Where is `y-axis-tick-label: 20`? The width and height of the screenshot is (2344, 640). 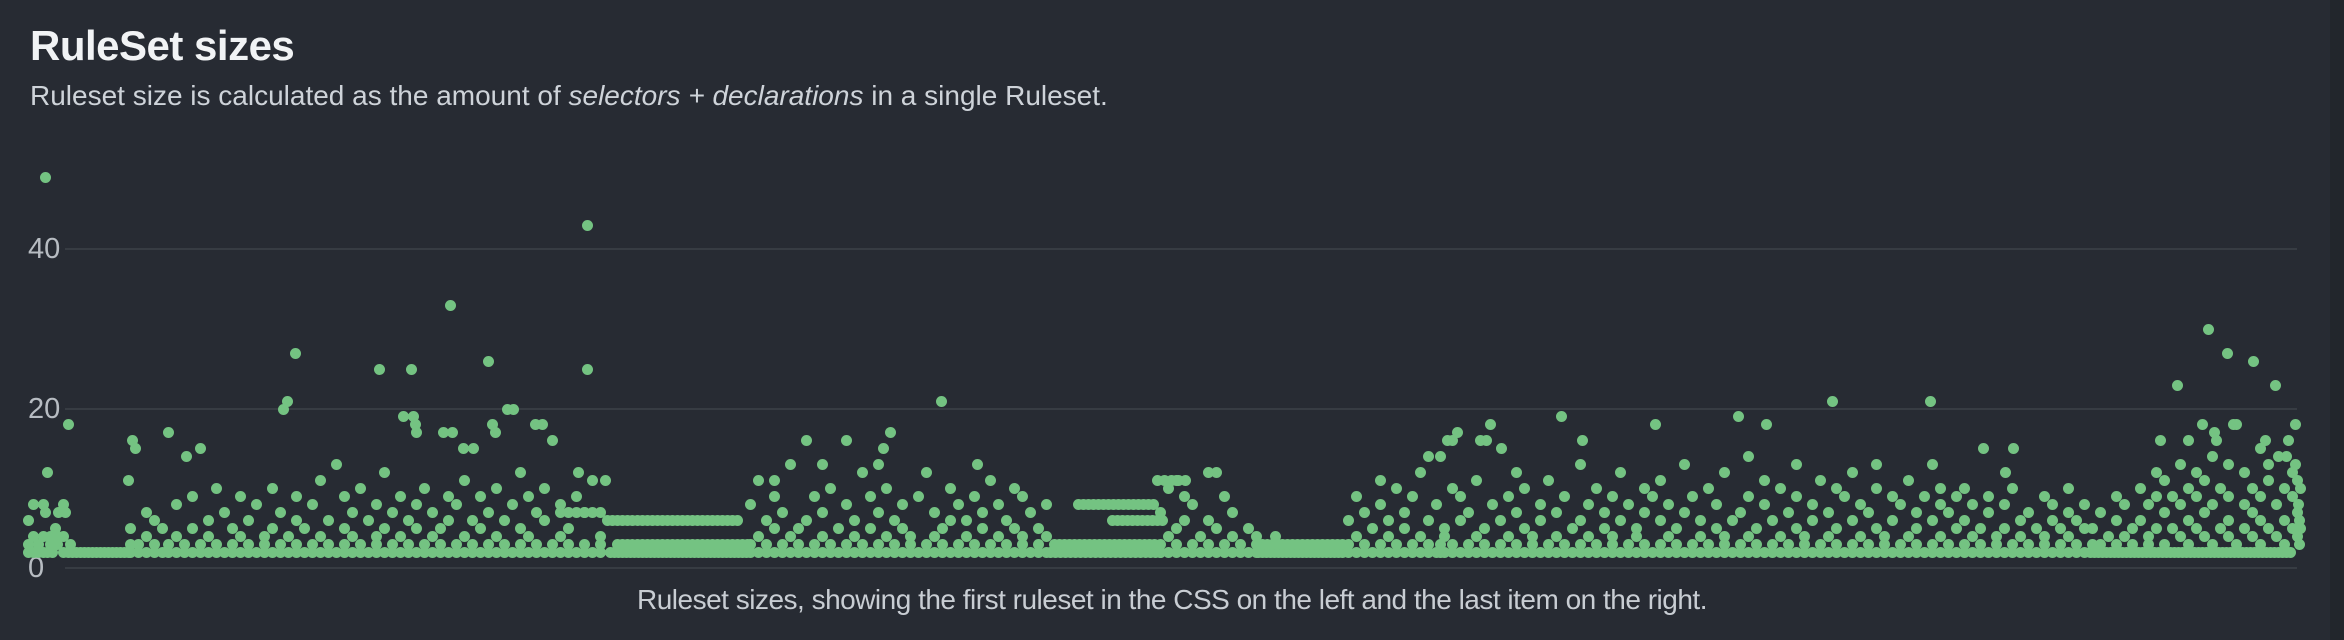 y-axis-tick-label: 20 is located at coordinates (44, 408).